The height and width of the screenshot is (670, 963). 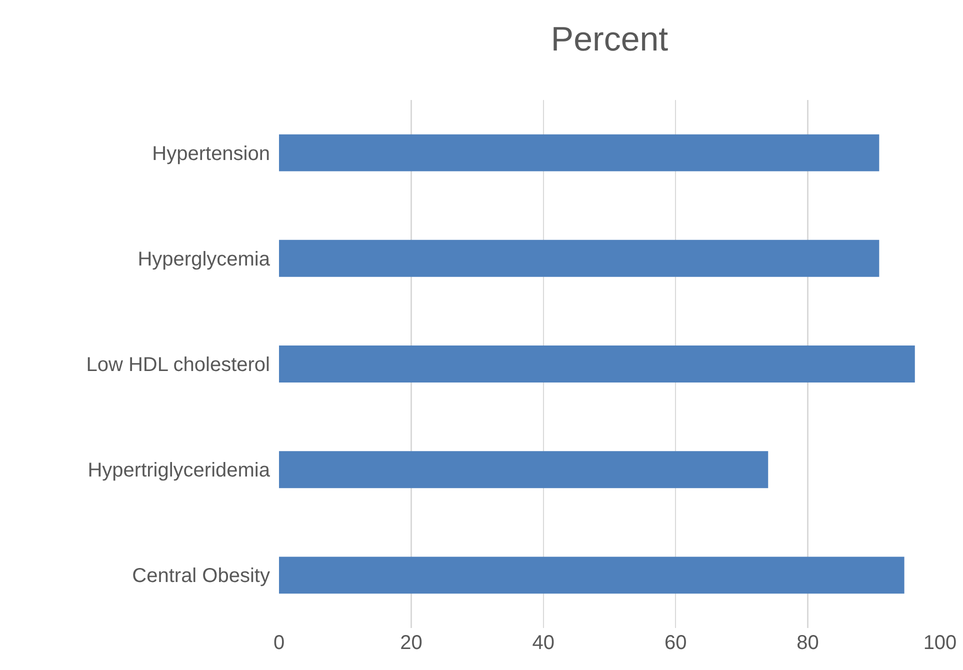 I want to click on y-tick-label: Low HDL cholesterol, so click(x=178, y=365).